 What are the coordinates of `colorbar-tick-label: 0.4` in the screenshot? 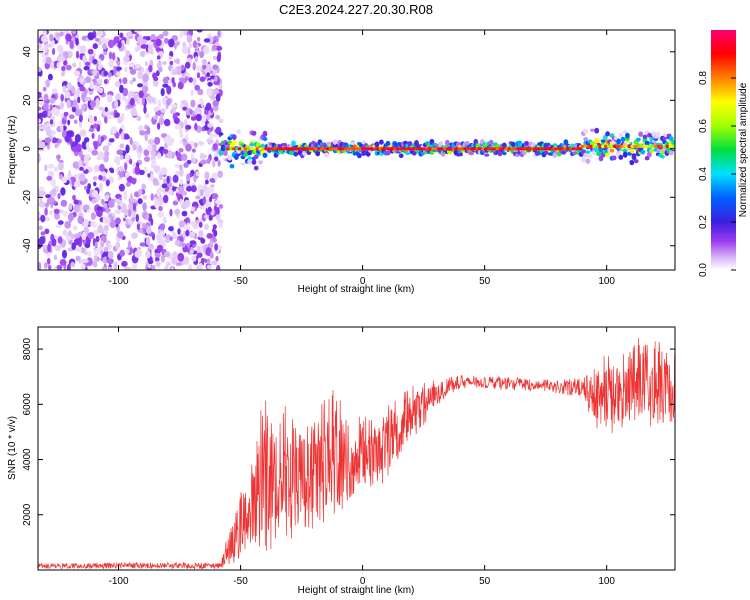 It's located at (703, 174).